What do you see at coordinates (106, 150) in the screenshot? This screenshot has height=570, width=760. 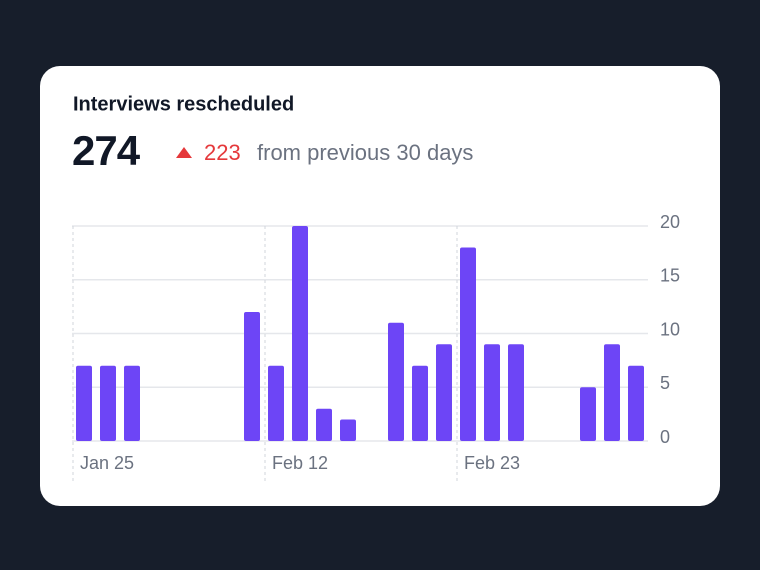 I see `total-value: 274` at bounding box center [106, 150].